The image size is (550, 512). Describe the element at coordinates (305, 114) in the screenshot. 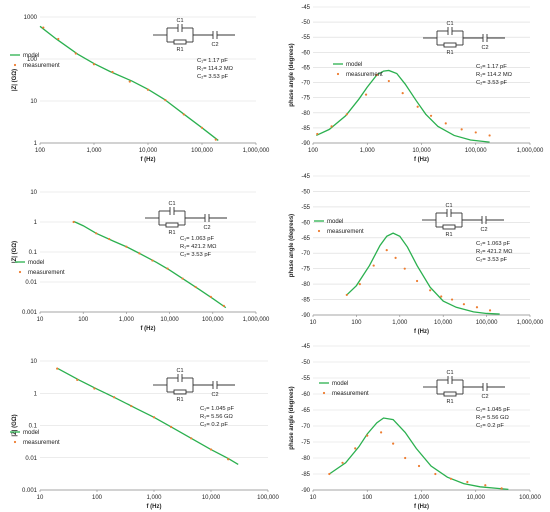

I see `y-tick-label: -80` at that location.